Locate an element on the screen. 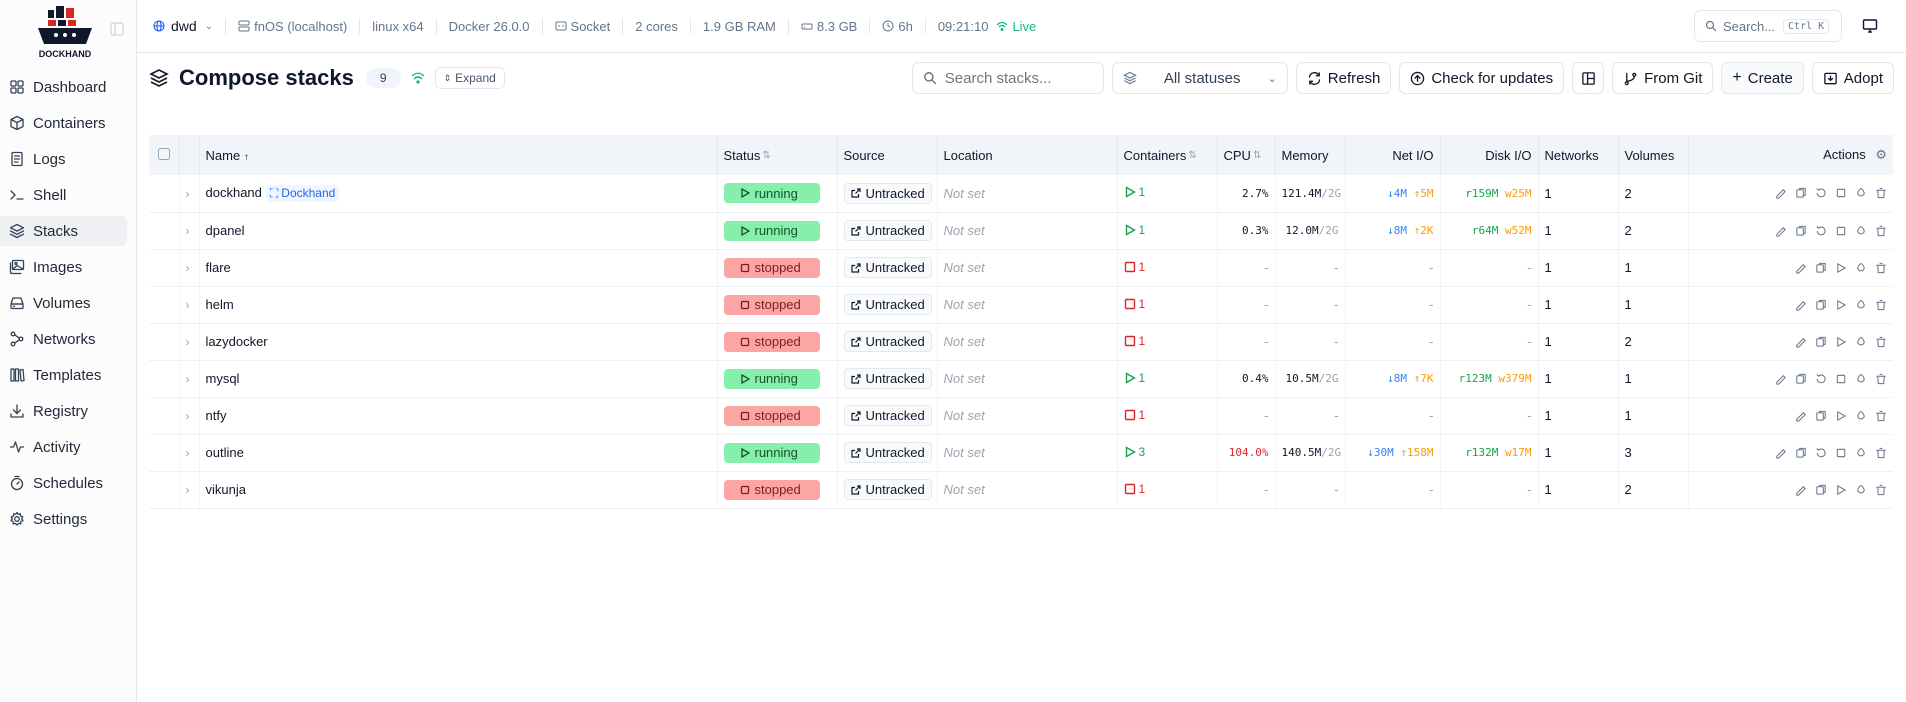  sidebar-item-volumes: Volumes is located at coordinates (63, 303).